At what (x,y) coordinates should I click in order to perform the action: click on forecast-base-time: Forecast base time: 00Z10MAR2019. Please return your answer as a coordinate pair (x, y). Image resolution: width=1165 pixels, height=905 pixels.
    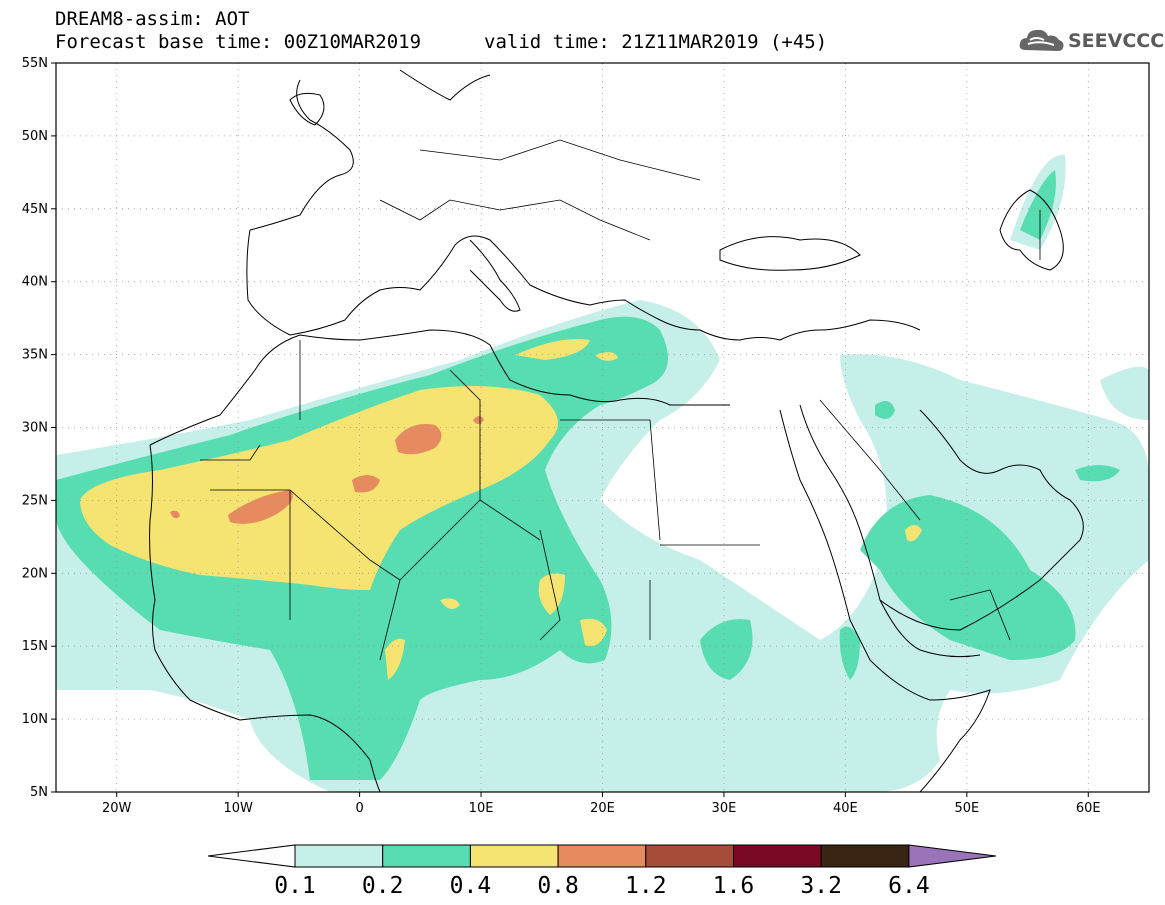
    Looking at the image, I should click on (238, 42).